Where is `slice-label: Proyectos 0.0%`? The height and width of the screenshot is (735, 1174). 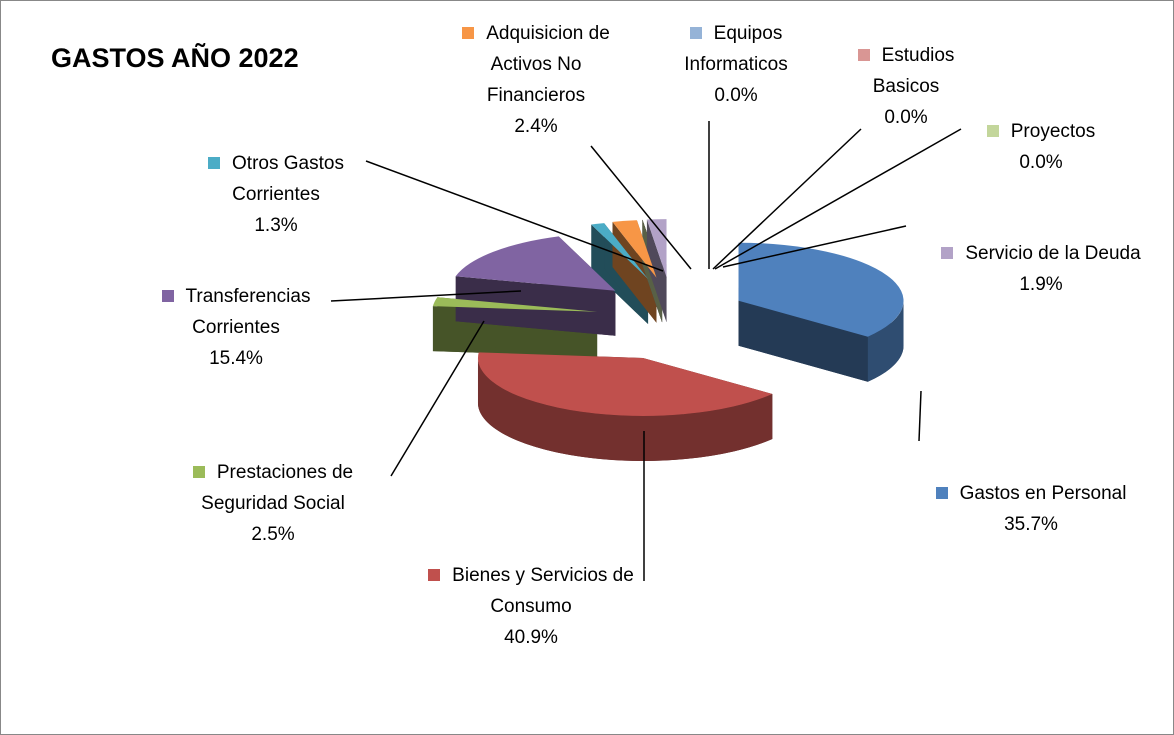 slice-label: Proyectos 0.0% is located at coordinates (1041, 147).